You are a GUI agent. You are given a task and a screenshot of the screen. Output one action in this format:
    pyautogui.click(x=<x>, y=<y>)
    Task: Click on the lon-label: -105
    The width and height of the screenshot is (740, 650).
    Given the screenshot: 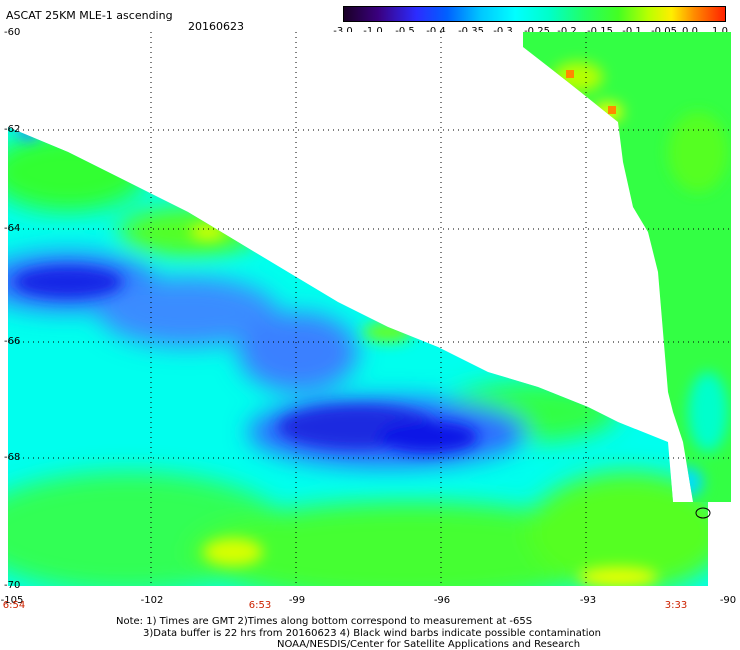 What is the action you would take?
    pyautogui.click(x=12, y=600)
    